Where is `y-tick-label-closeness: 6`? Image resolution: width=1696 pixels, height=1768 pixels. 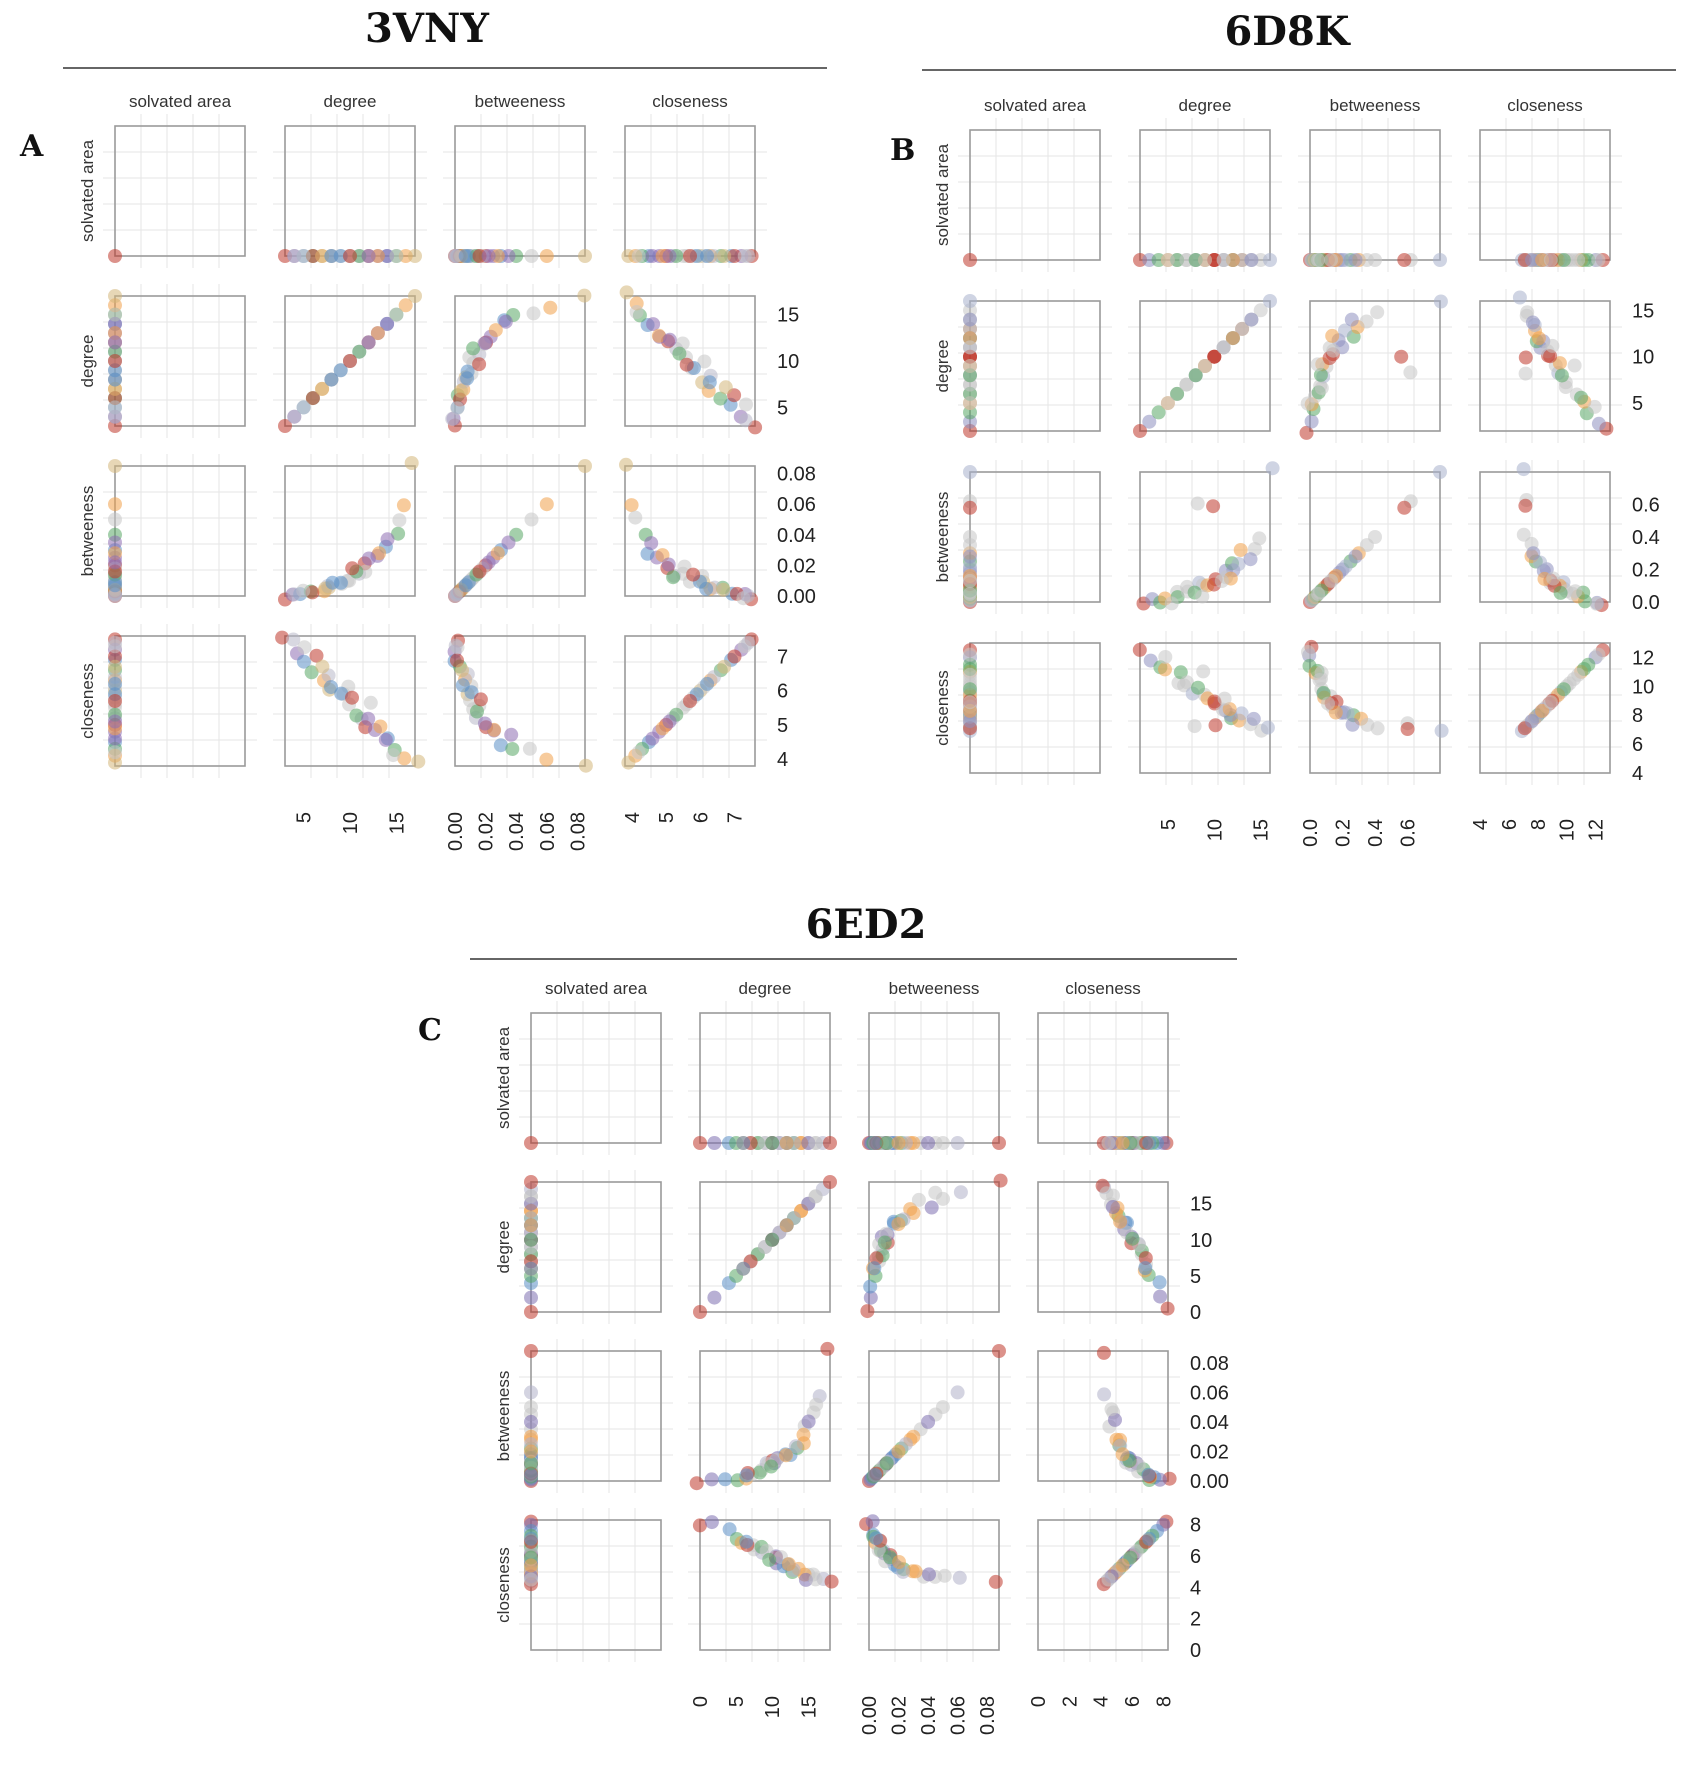
y-tick-label-closeness: 6 is located at coordinates (1637, 745).